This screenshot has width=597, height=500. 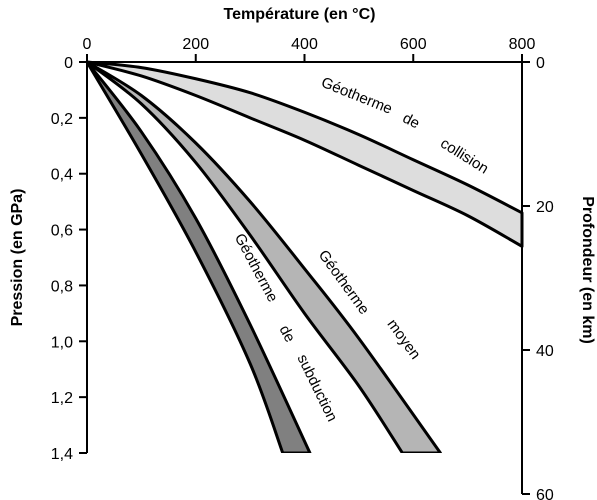 I want to click on y-left-tick-label-7: 1,4, so click(x=62, y=454).